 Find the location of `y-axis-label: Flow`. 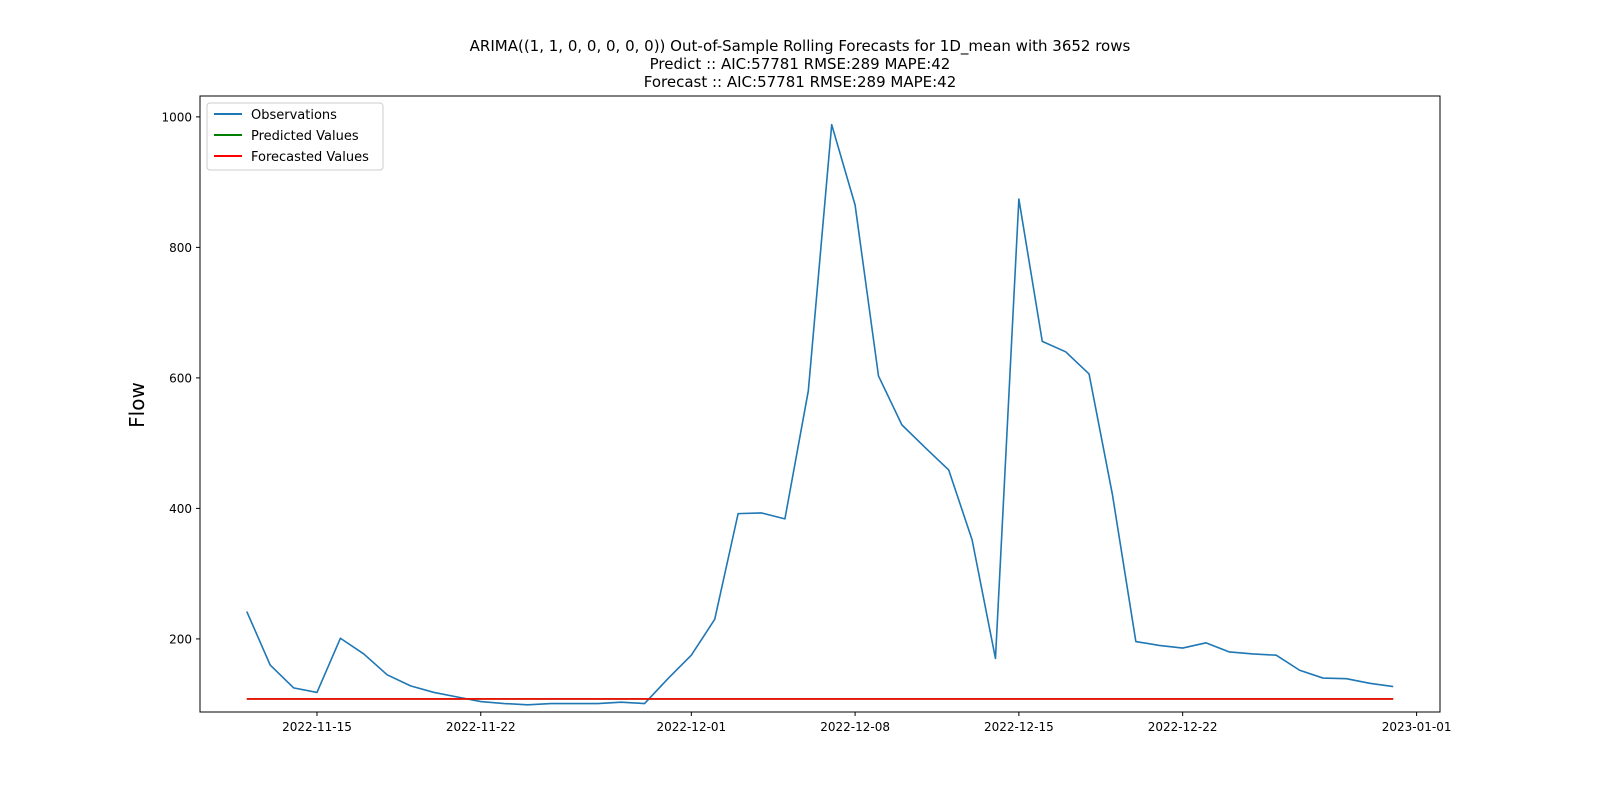

y-axis-label: Flow is located at coordinates (137, 405).